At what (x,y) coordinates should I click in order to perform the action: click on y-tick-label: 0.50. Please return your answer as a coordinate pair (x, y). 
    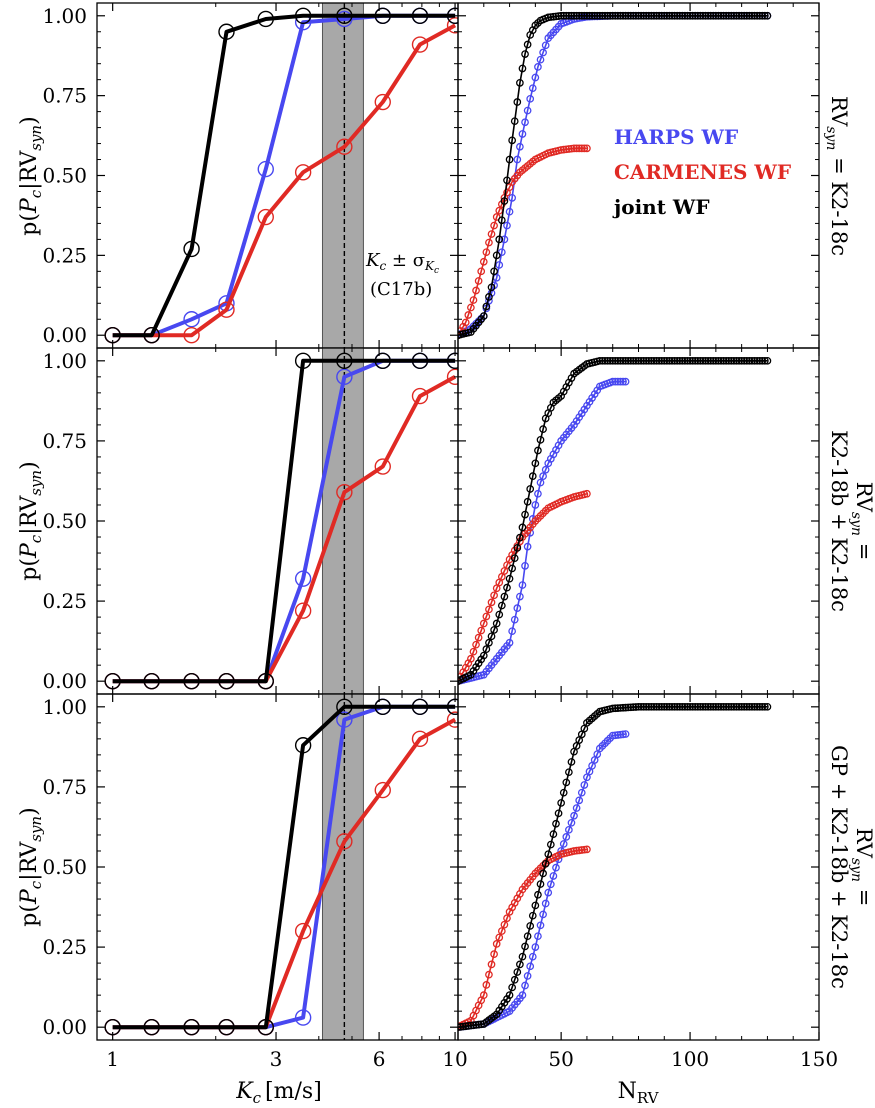
    Looking at the image, I should click on (64, 176).